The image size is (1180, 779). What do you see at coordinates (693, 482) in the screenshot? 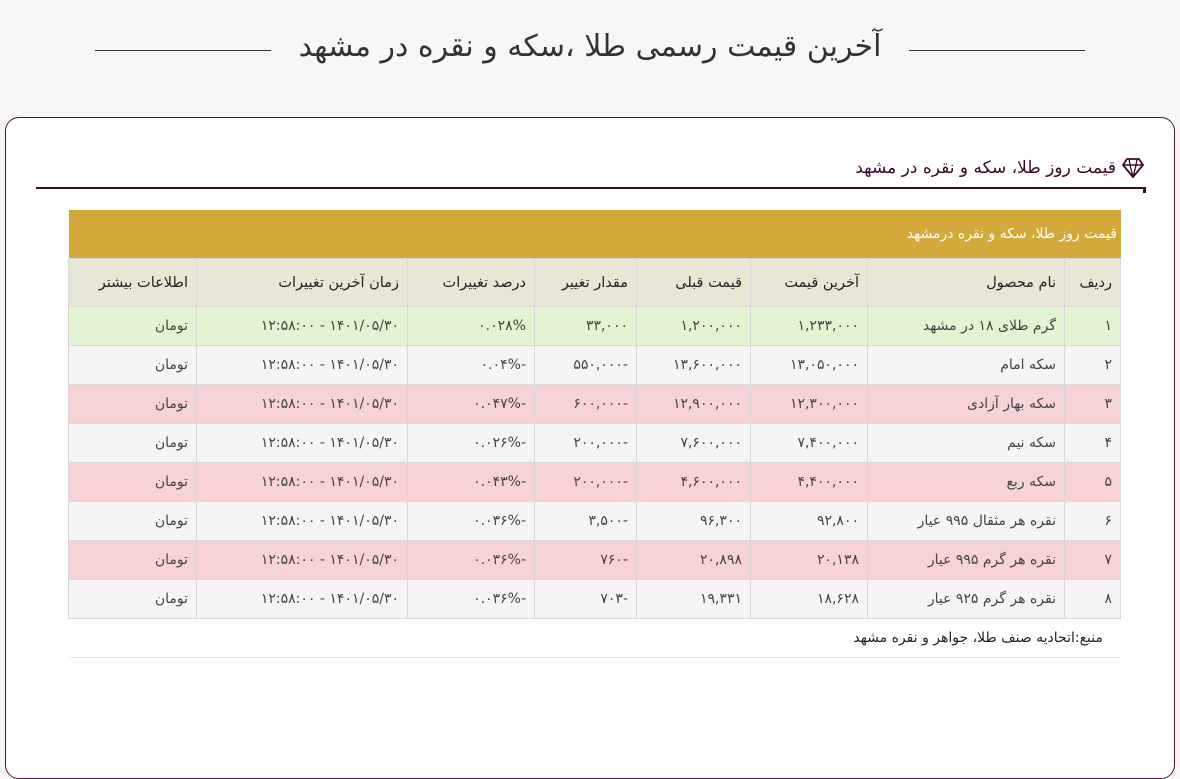
I see `cell-previous-price: ۴,۶۰۰,۰۰۰` at bounding box center [693, 482].